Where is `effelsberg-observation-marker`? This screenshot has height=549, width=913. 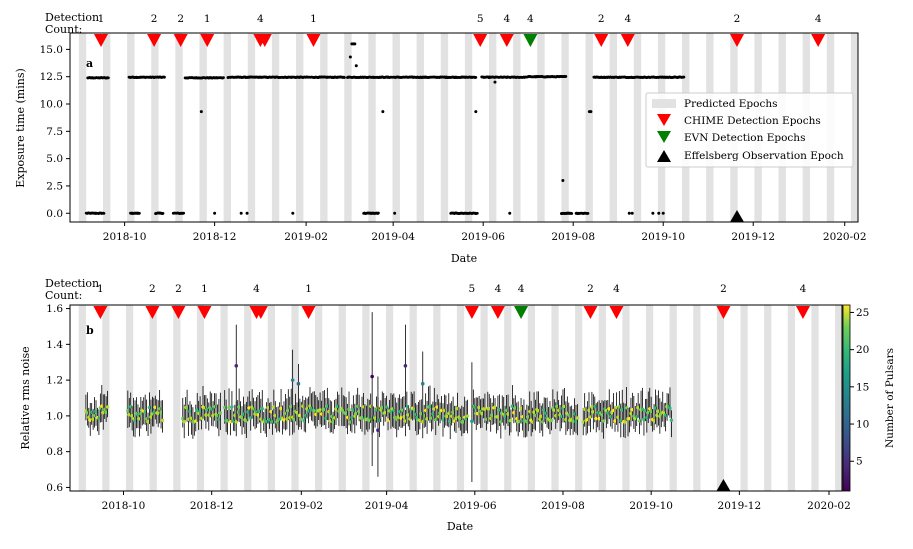
effelsberg-observation-marker is located at coordinates (736, 216).